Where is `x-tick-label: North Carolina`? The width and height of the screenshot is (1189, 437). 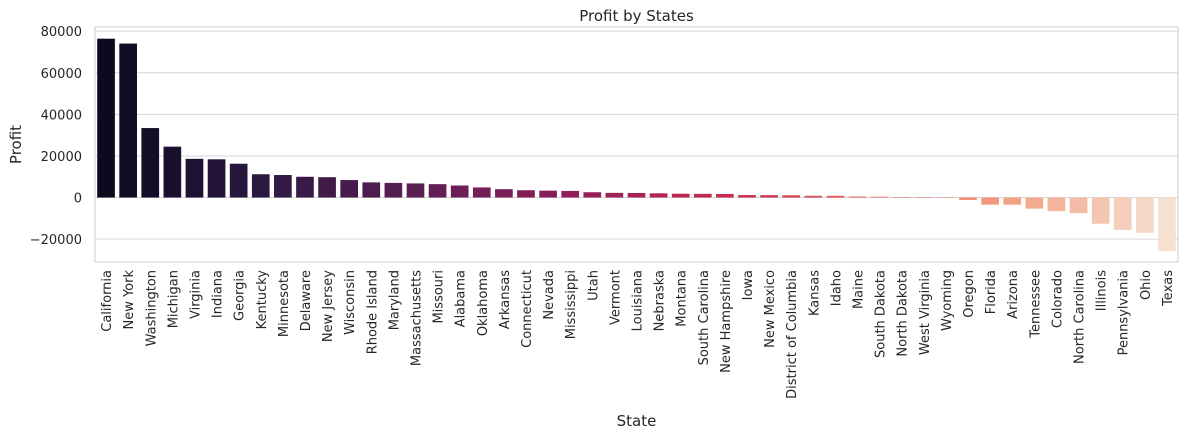
x-tick-label: North Carolina is located at coordinates (1080, 317).